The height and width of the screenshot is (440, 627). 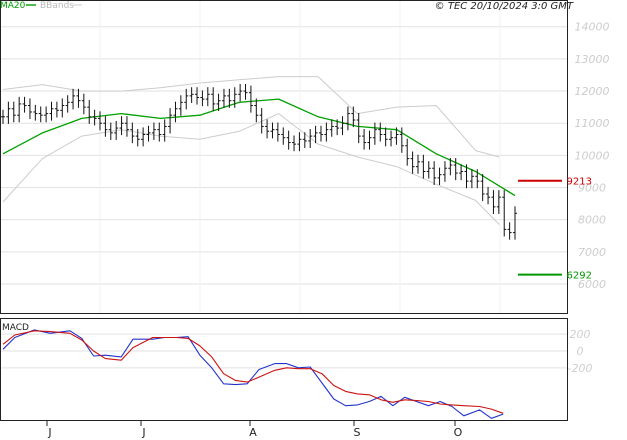 I want to click on price-levels: 9213 6292, so click(x=555, y=229).